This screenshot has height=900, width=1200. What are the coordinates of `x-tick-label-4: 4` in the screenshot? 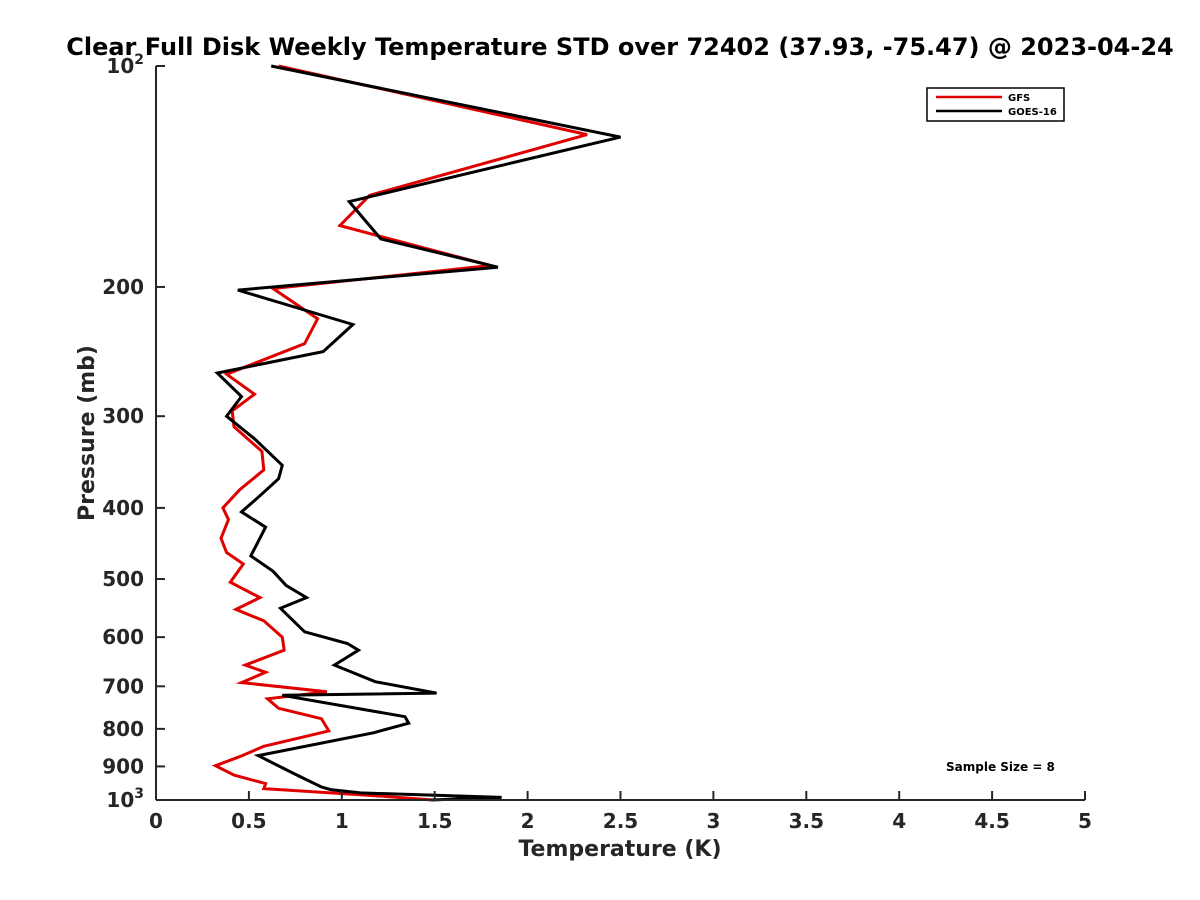 It's located at (899, 821).